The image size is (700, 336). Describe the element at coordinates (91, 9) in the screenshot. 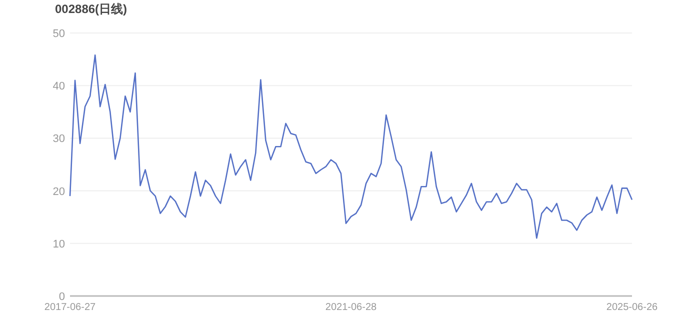

I see `chart-title: 002886(日线)` at that location.